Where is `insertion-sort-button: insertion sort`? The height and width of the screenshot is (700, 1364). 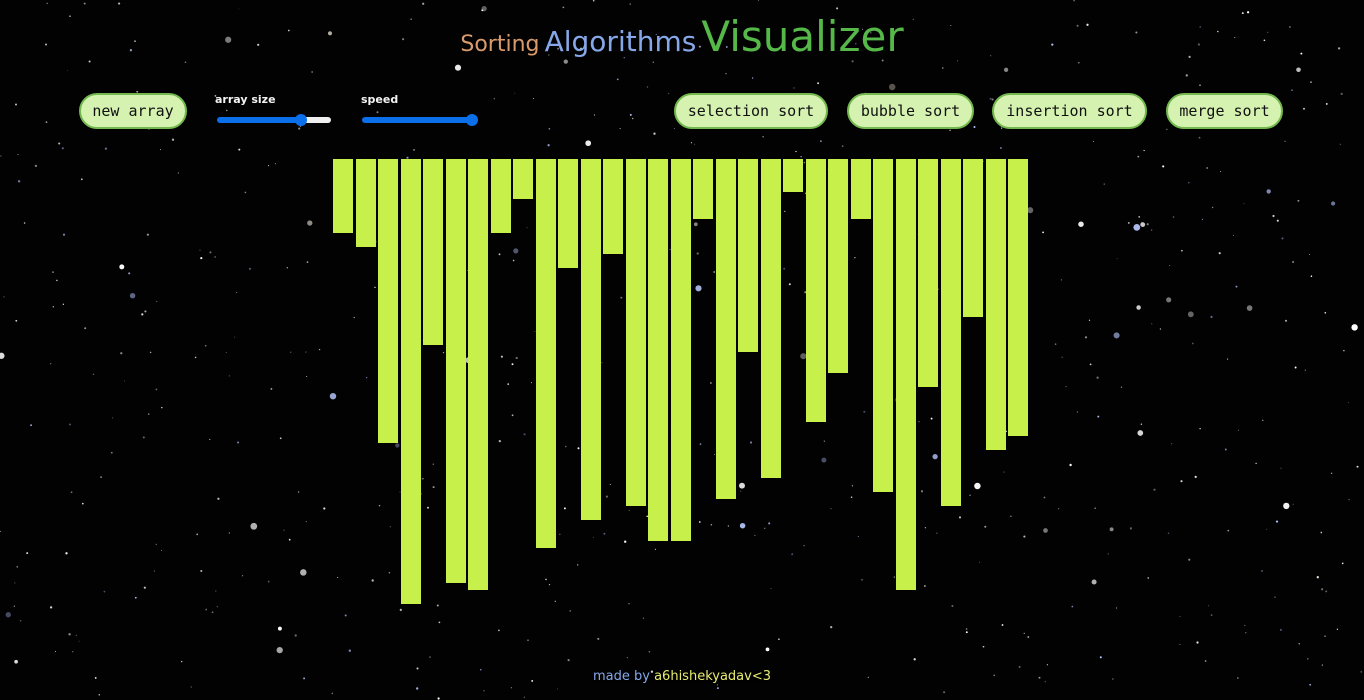 insertion-sort-button: insertion sort is located at coordinates (1069, 111).